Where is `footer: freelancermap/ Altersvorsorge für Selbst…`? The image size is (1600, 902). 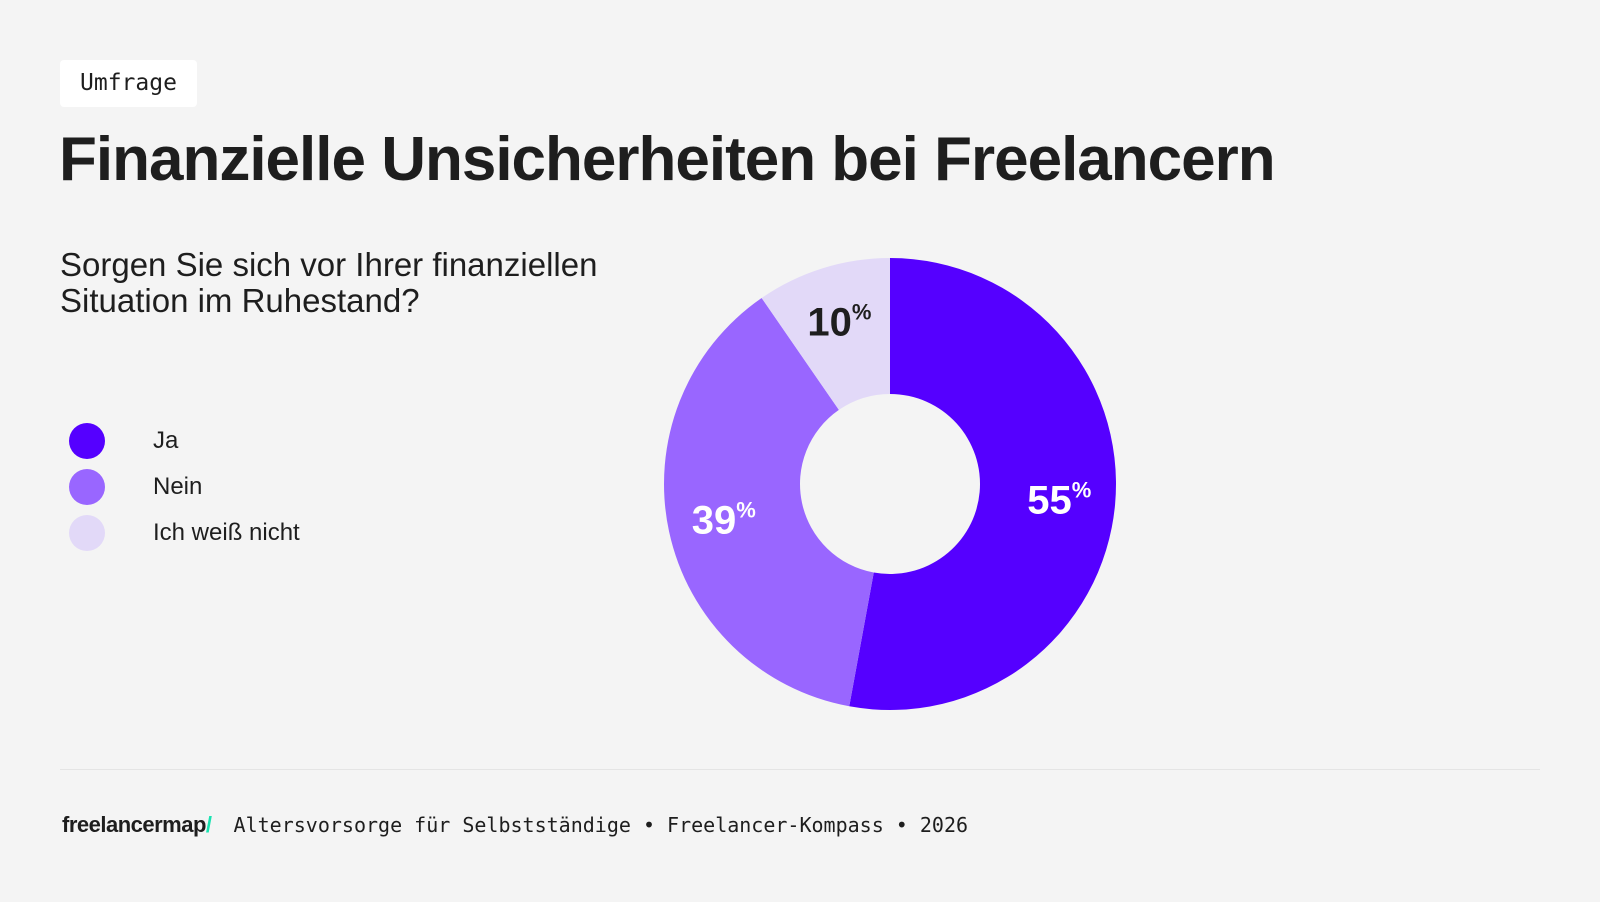
footer: freelancermap/ Altersvorsorge für Selbst… is located at coordinates (515, 825).